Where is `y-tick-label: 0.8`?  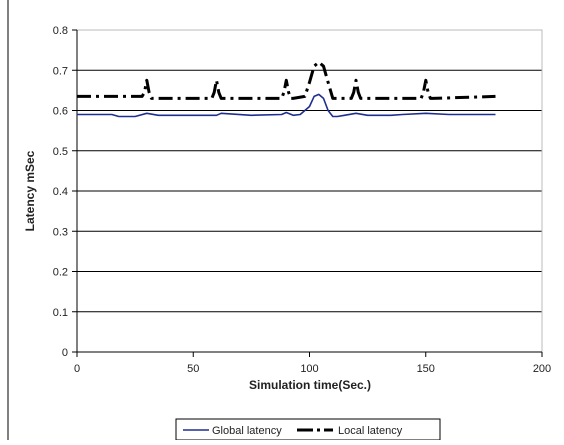
y-tick-label: 0.8 is located at coordinates (60, 31).